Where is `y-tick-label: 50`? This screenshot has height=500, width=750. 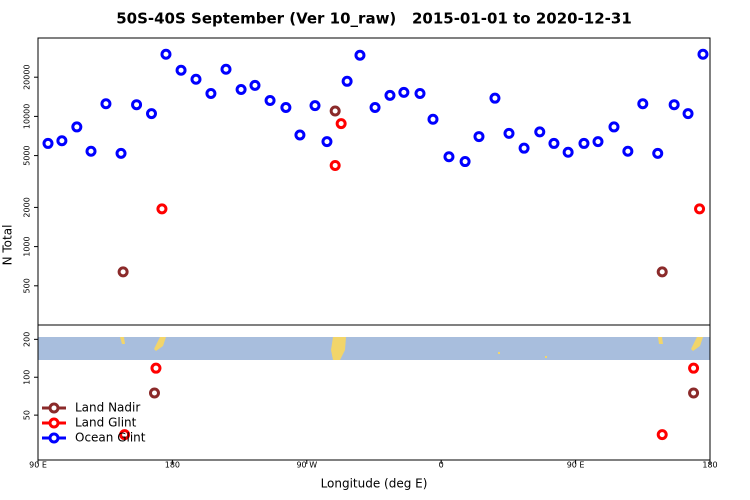
y-tick-label: 50 is located at coordinates (27, 415).